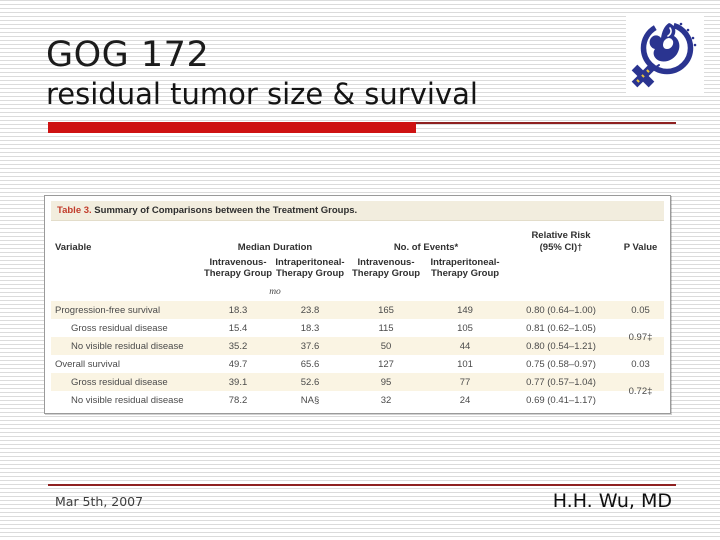 This screenshot has width=720, height=540. What do you see at coordinates (386, 364) in the screenshot?
I see `table-cell-ev-iv: 127` at bounding box center [386, 364].